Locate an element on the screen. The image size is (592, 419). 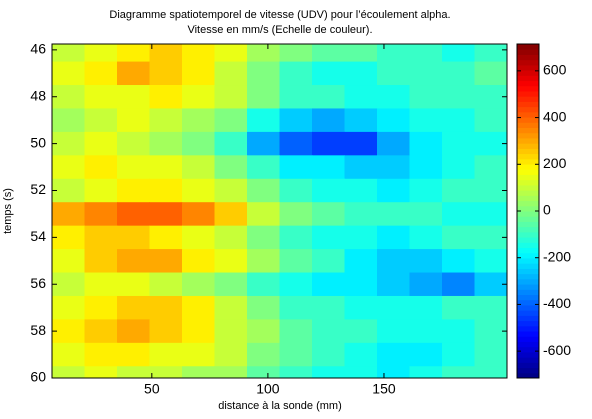
y-tick-label: 48 is located at coordinates (38, 95).